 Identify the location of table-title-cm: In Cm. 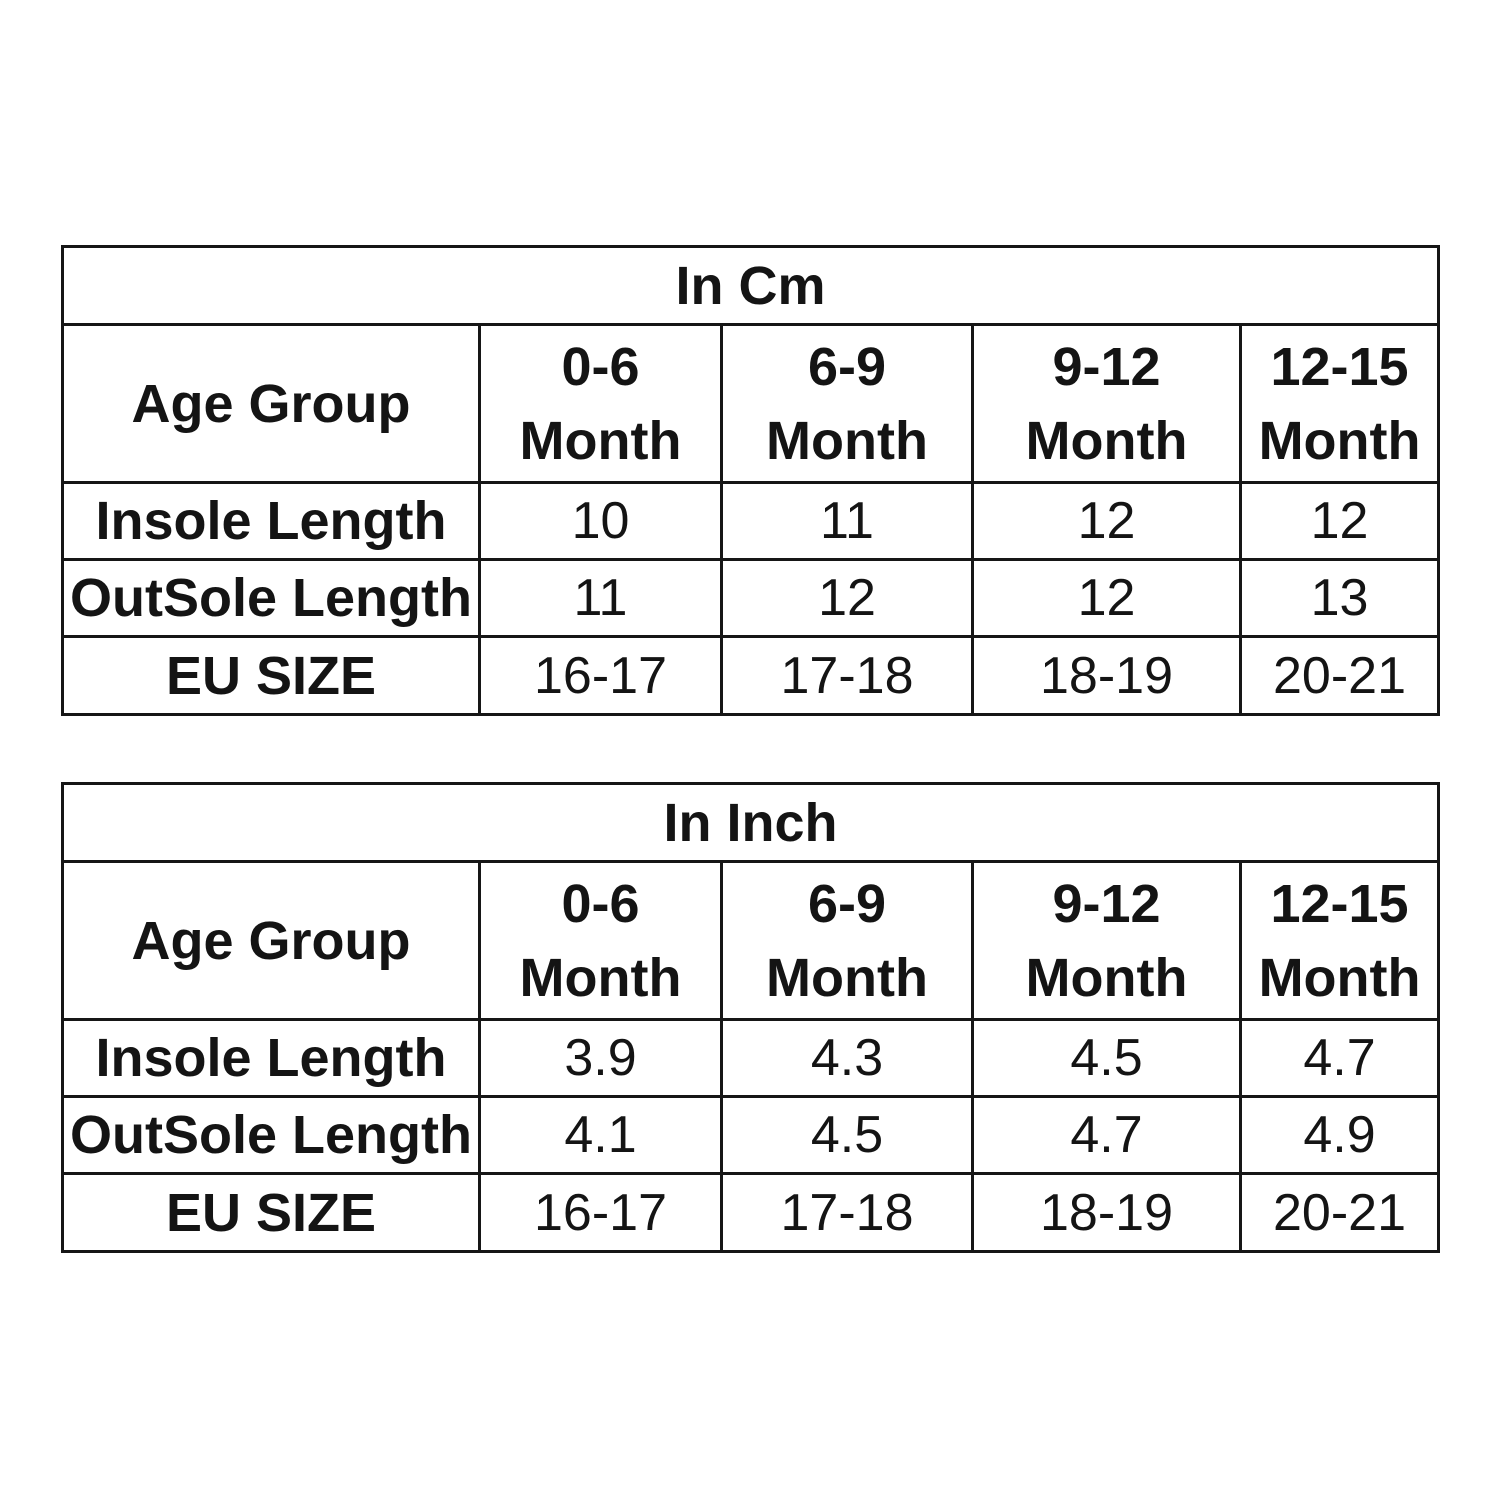
(750, 285).